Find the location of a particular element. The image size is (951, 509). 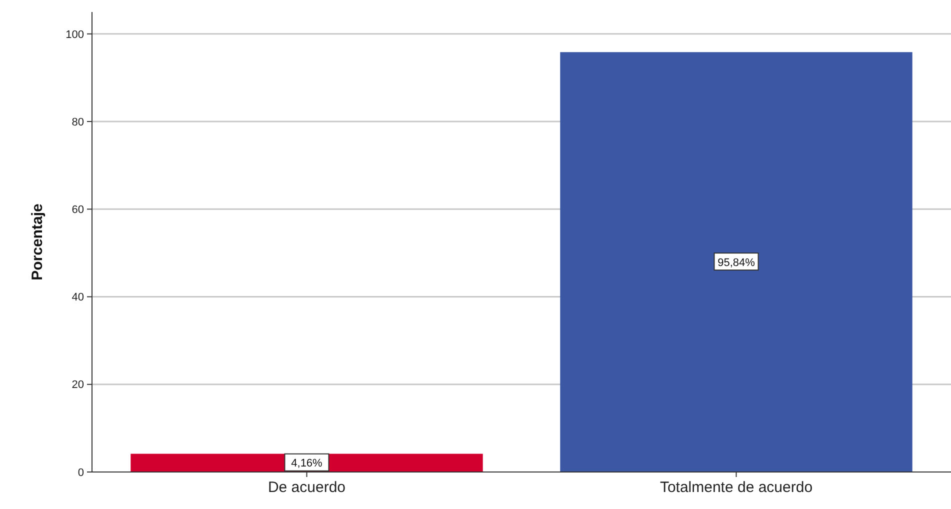

x-tick-label: De acuerdo is located at coordinates (307, 487).